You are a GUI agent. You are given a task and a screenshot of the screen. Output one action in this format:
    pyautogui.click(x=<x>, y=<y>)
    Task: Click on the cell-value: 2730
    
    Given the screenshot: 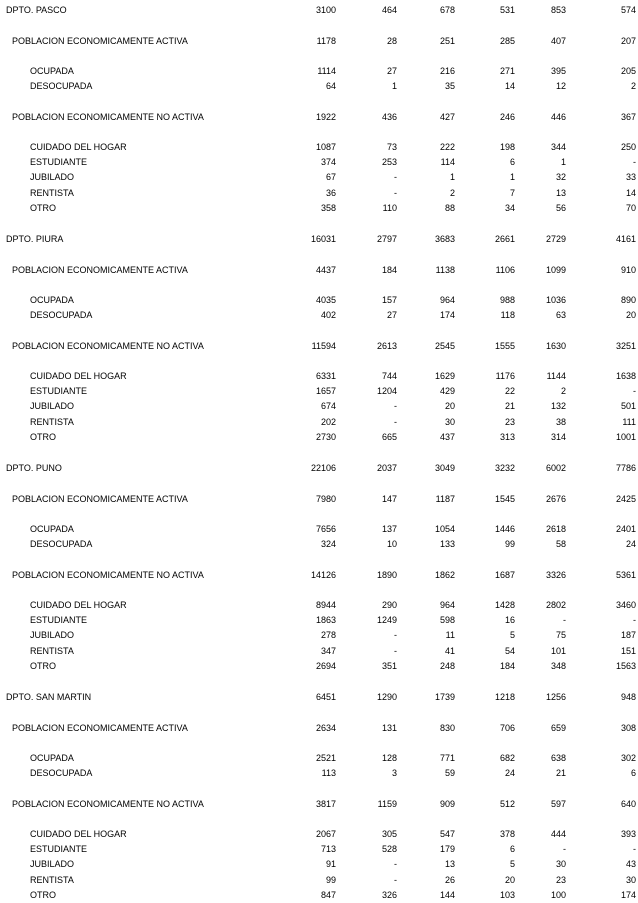 What is the action you would take?
    pyautogui.click(x=325, y=437)
    